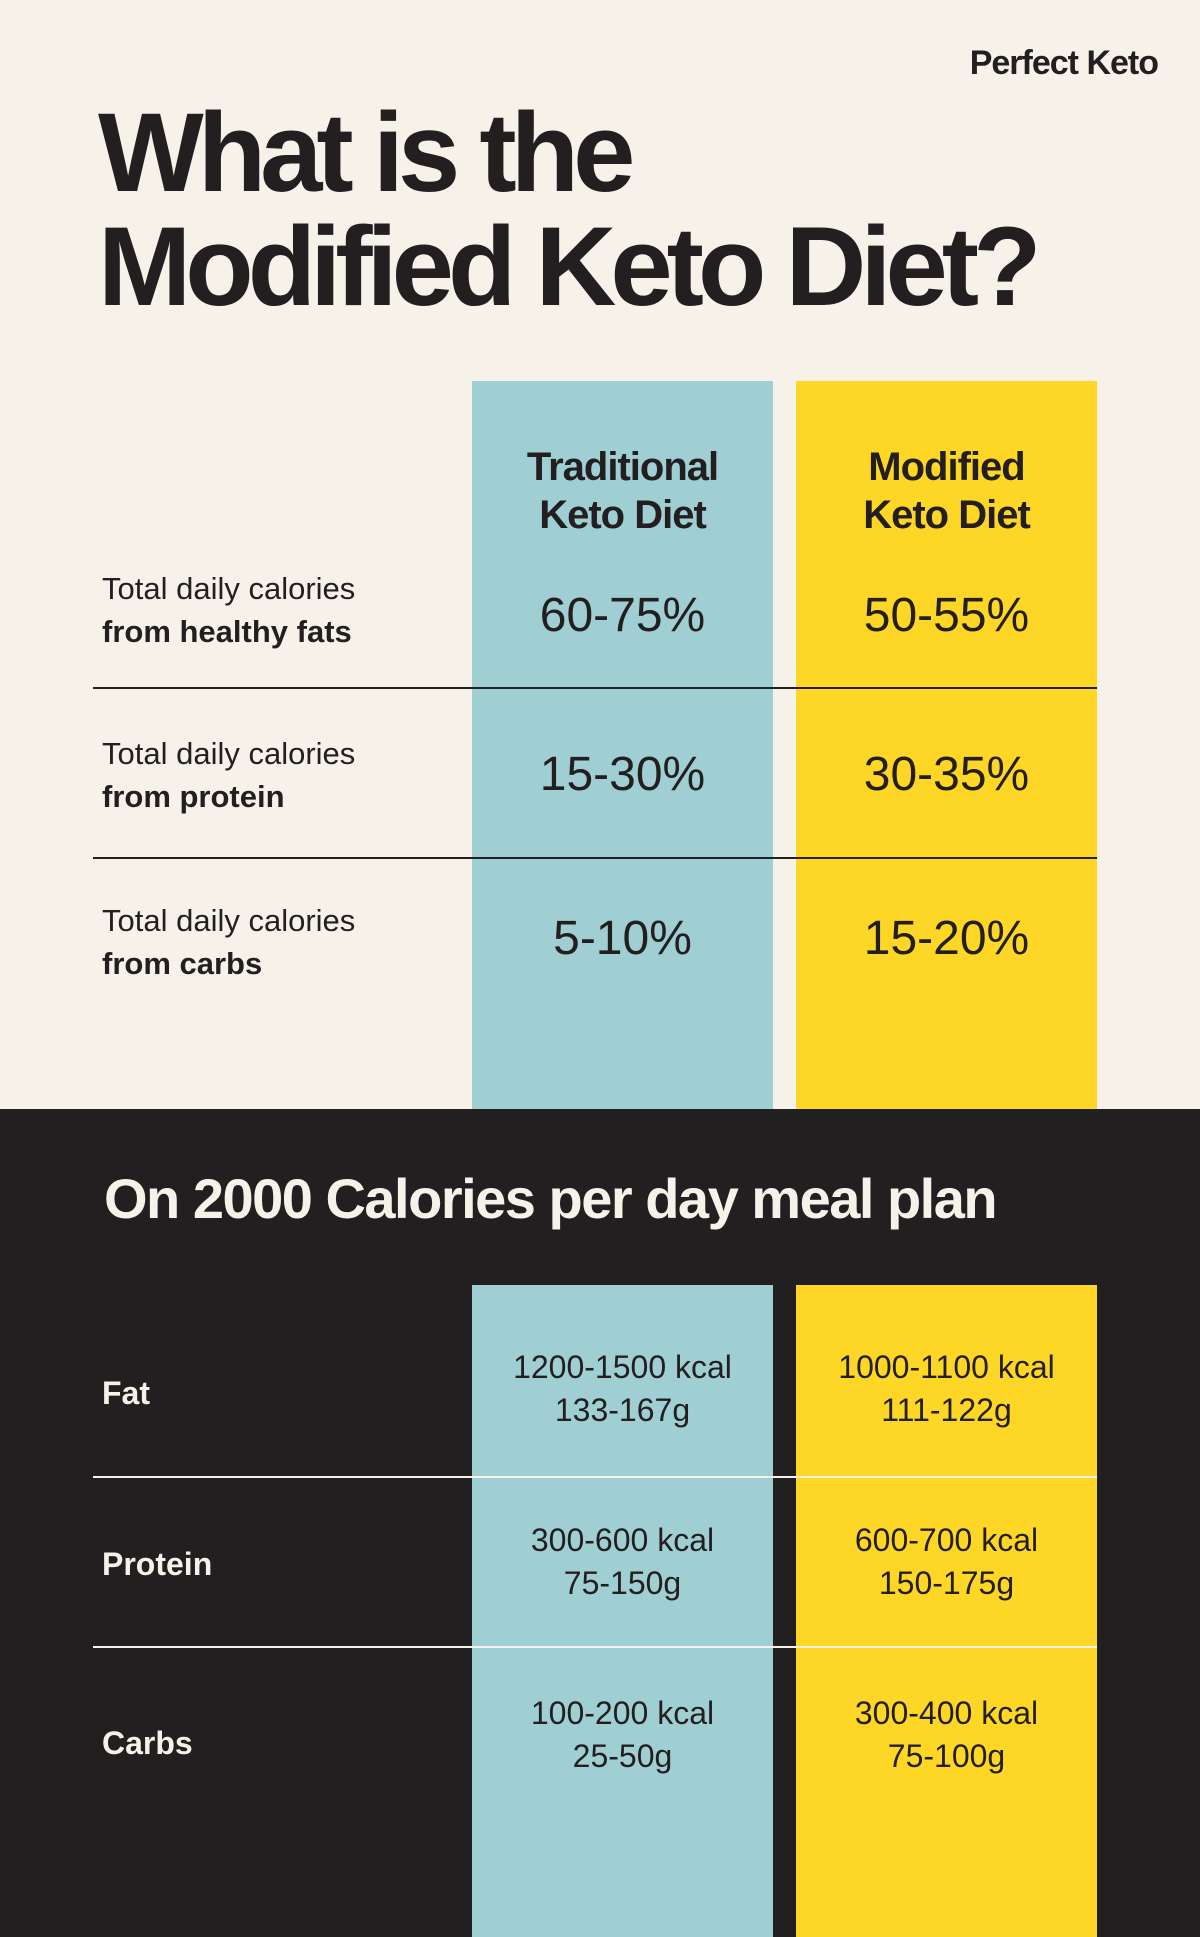 Image resolution: width=1200 pixels, height=1937 pixels. I want to click on page-title: What is the Modified Keto Diet?, so click(569, 209).